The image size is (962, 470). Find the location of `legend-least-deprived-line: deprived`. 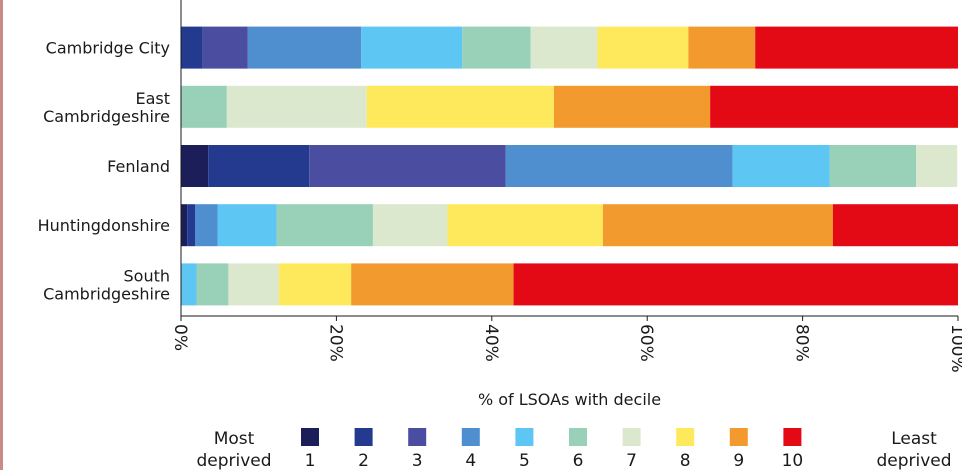

legend-least-deprived-line: deprived is located at coordinates (913, 460).